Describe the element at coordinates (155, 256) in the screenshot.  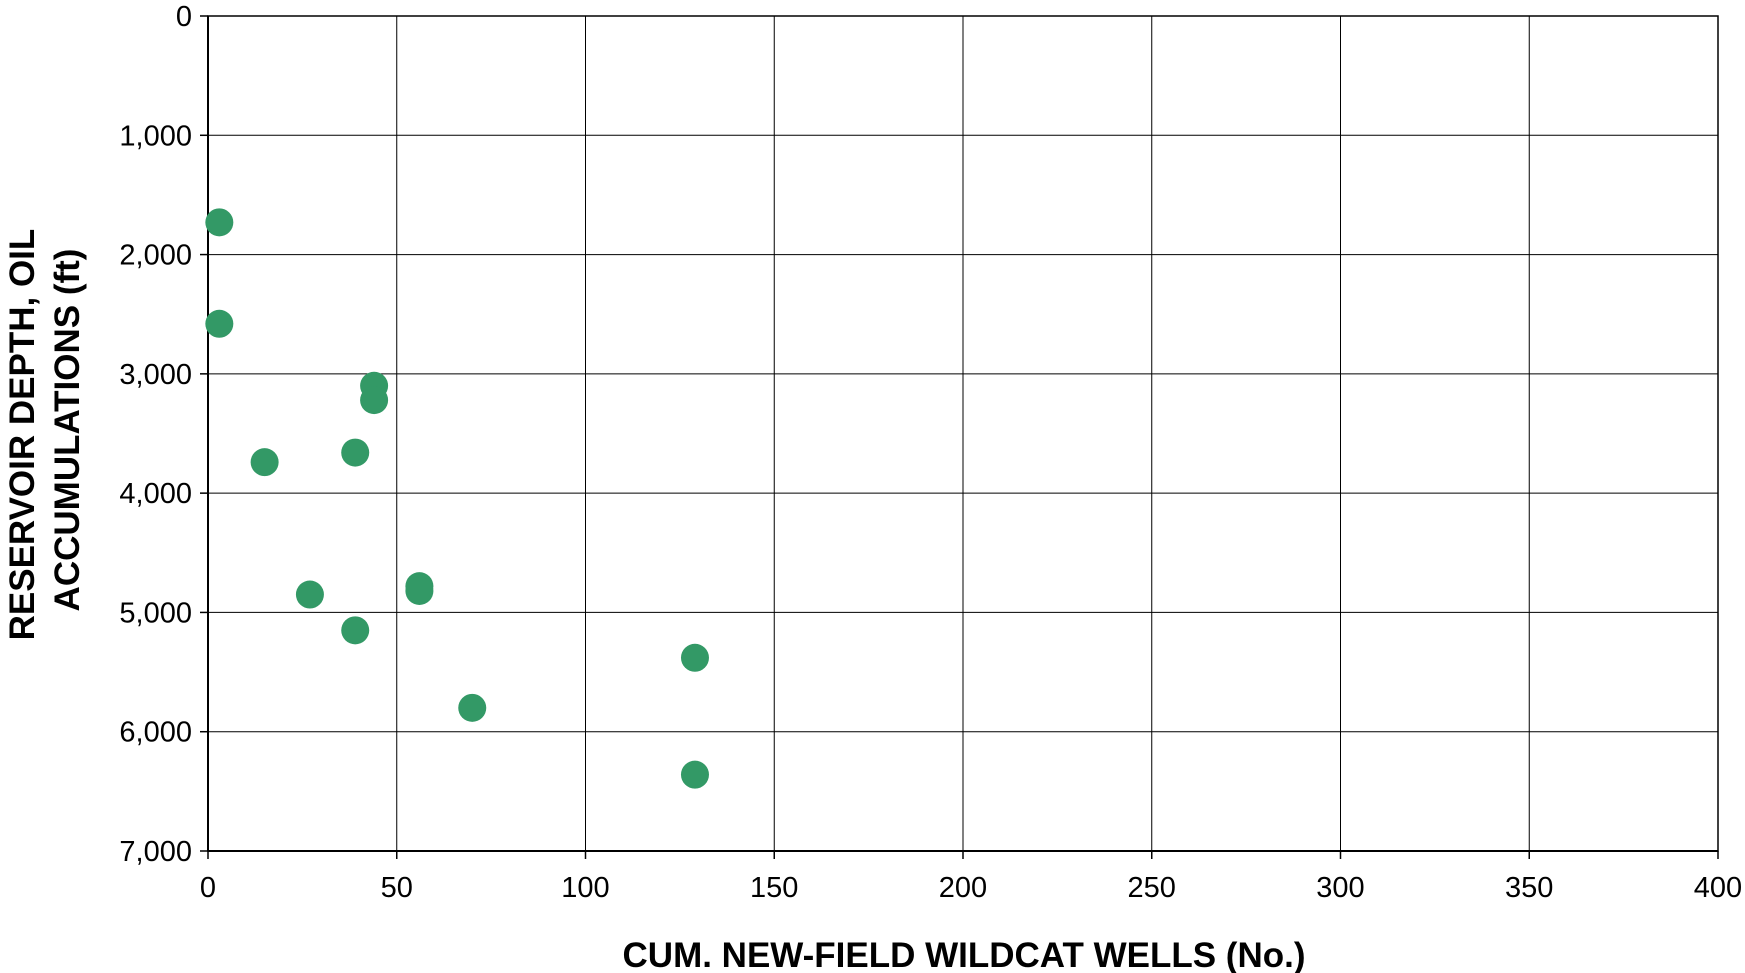
I see `y-tick-label: 2,000` at that location.